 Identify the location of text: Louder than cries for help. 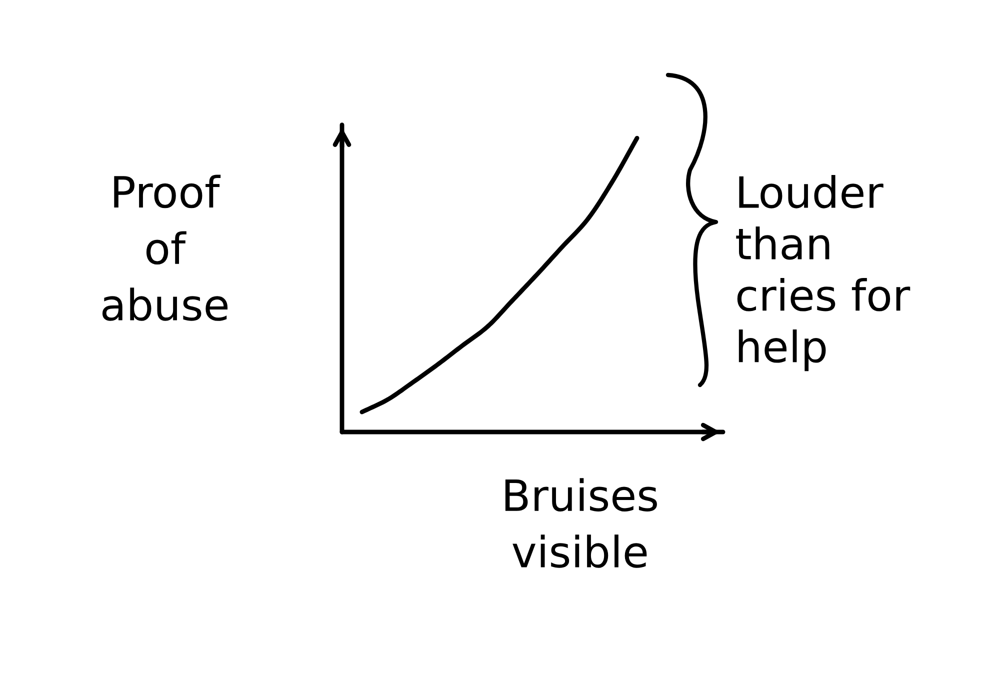
(823, 273).